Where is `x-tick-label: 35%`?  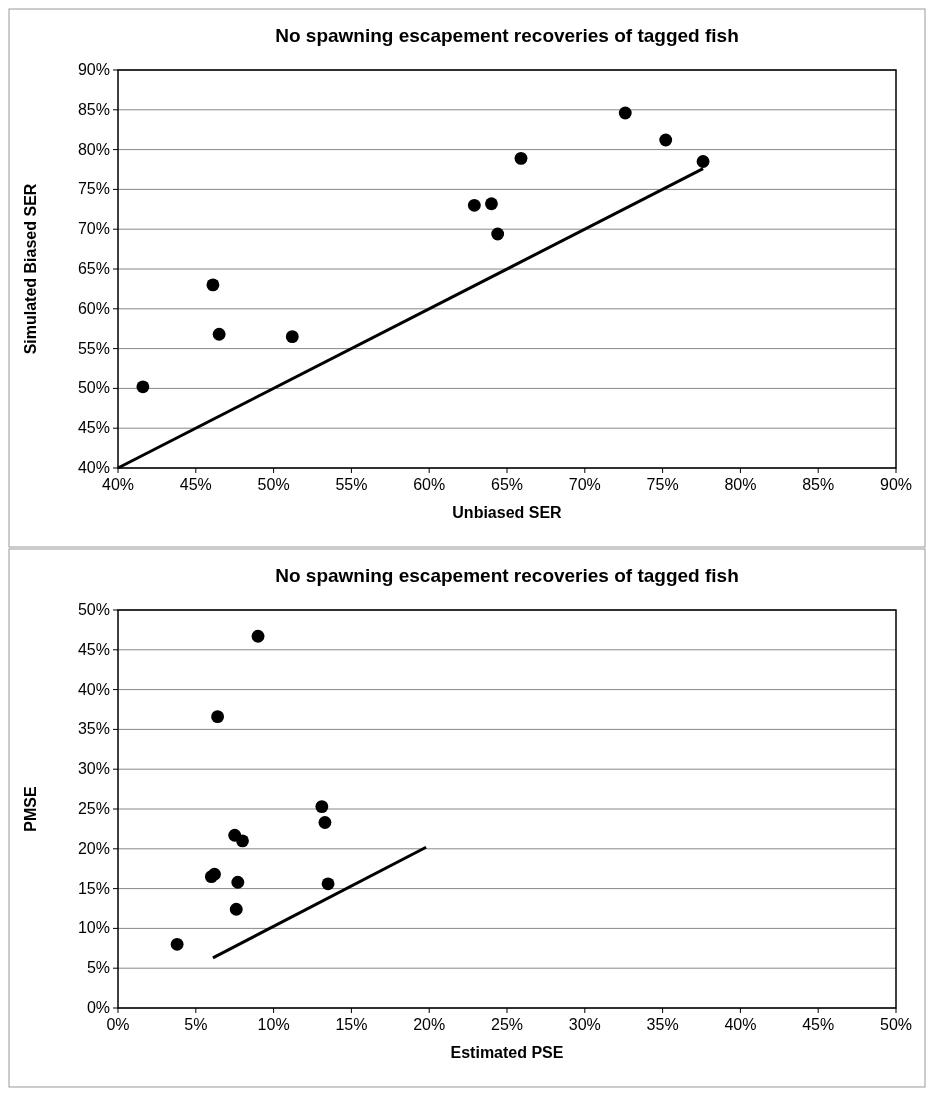 x-tick-label: 35% is located at coordinates (662, 1024).